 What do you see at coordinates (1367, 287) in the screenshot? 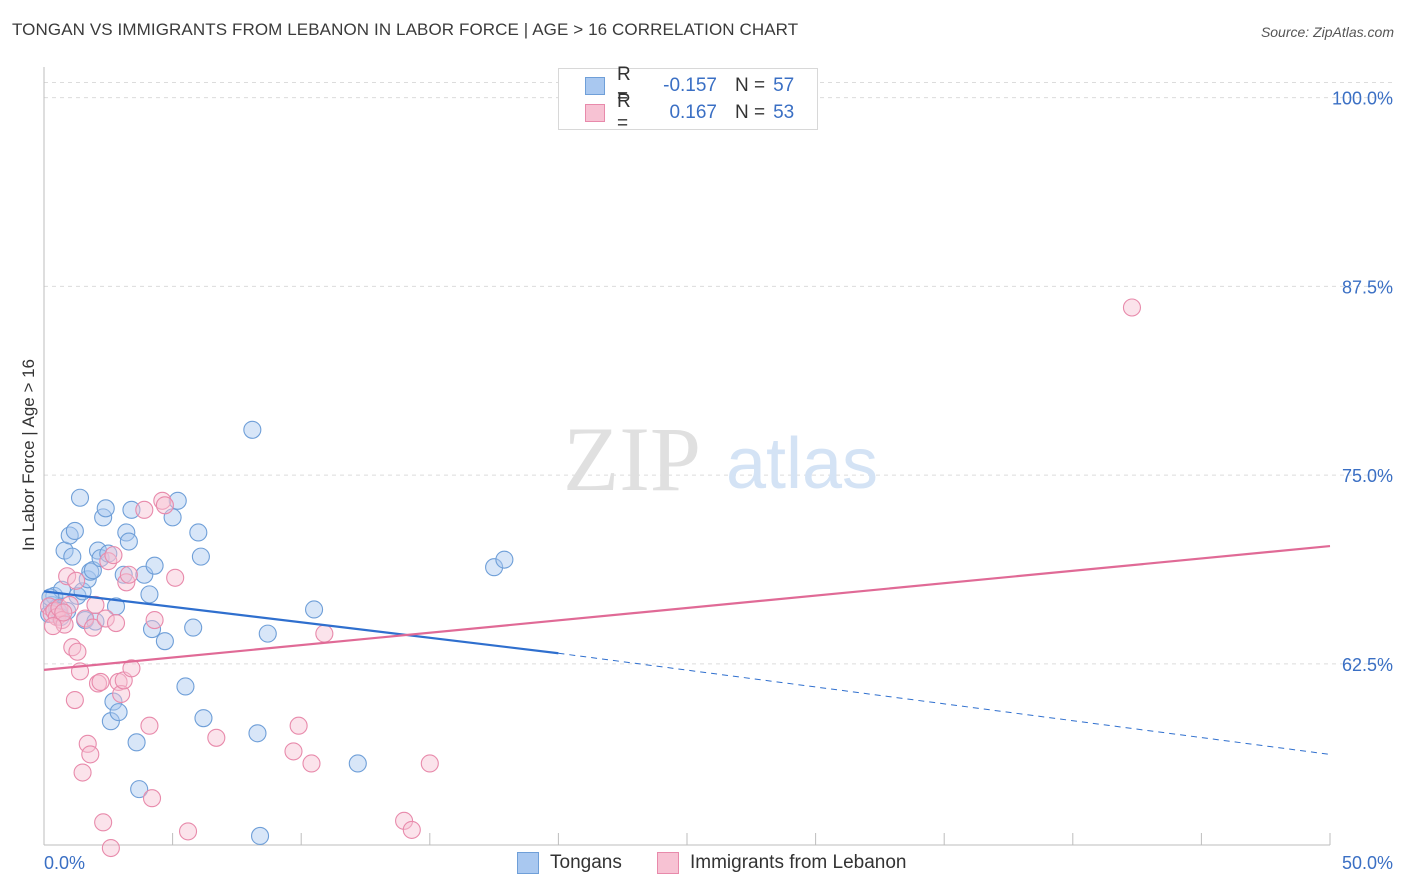
I see `y-tick-label: 87.5%` at bounding box center [1367, 287].